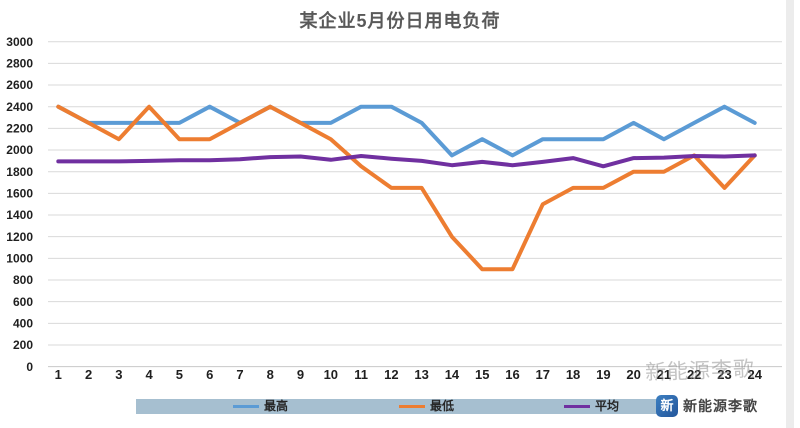 Image resolution: width=800 pixels, height=428 pixels. I want to click on legend-item-max: 最高, so click(260, 406).